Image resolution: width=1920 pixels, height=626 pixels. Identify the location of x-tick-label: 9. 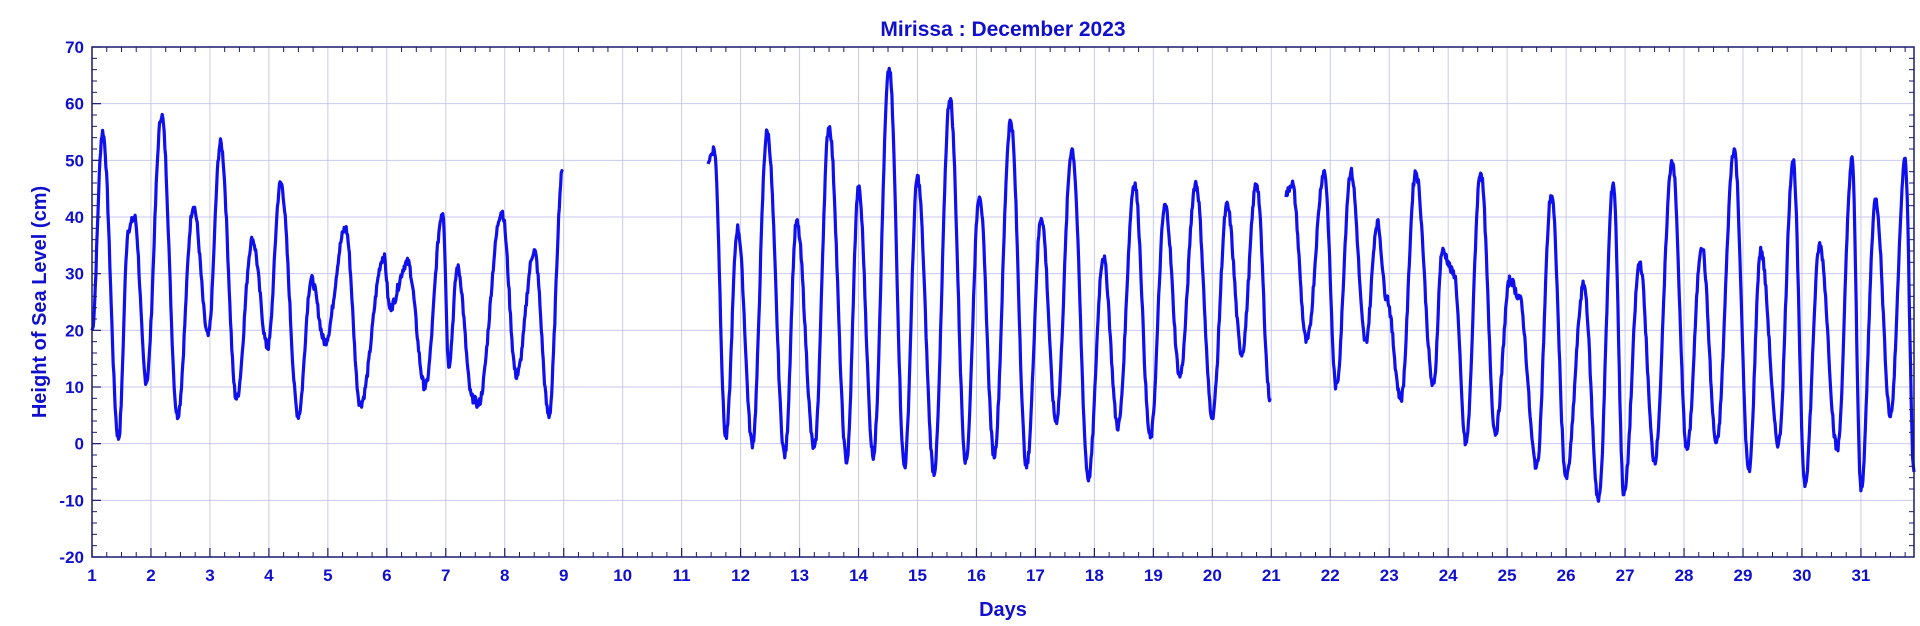
(563, 575).